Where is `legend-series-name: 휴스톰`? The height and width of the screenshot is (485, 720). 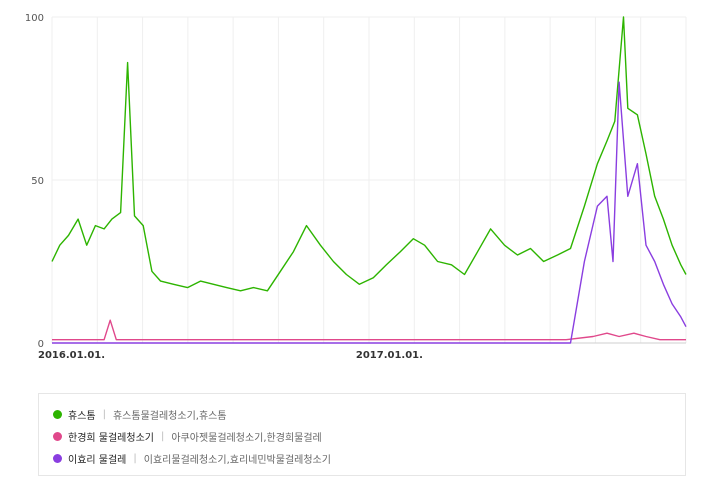 legend-series-name: 휴스톰 is located at coordinates (82, 416).